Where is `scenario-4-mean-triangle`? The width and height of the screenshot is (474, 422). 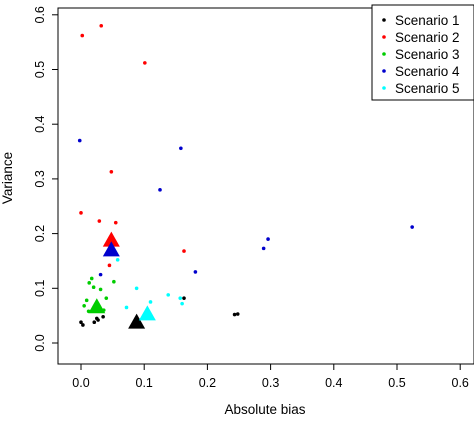
scenario-4-mean-triangle is located at coordinates (111, 249).